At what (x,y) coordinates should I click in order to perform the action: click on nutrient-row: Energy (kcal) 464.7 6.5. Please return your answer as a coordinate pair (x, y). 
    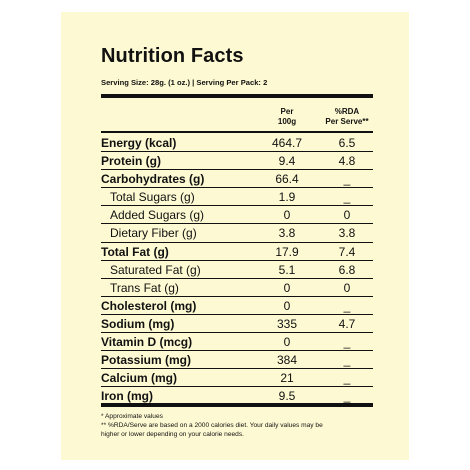
    Looking at the image, I should click on (237, 143).